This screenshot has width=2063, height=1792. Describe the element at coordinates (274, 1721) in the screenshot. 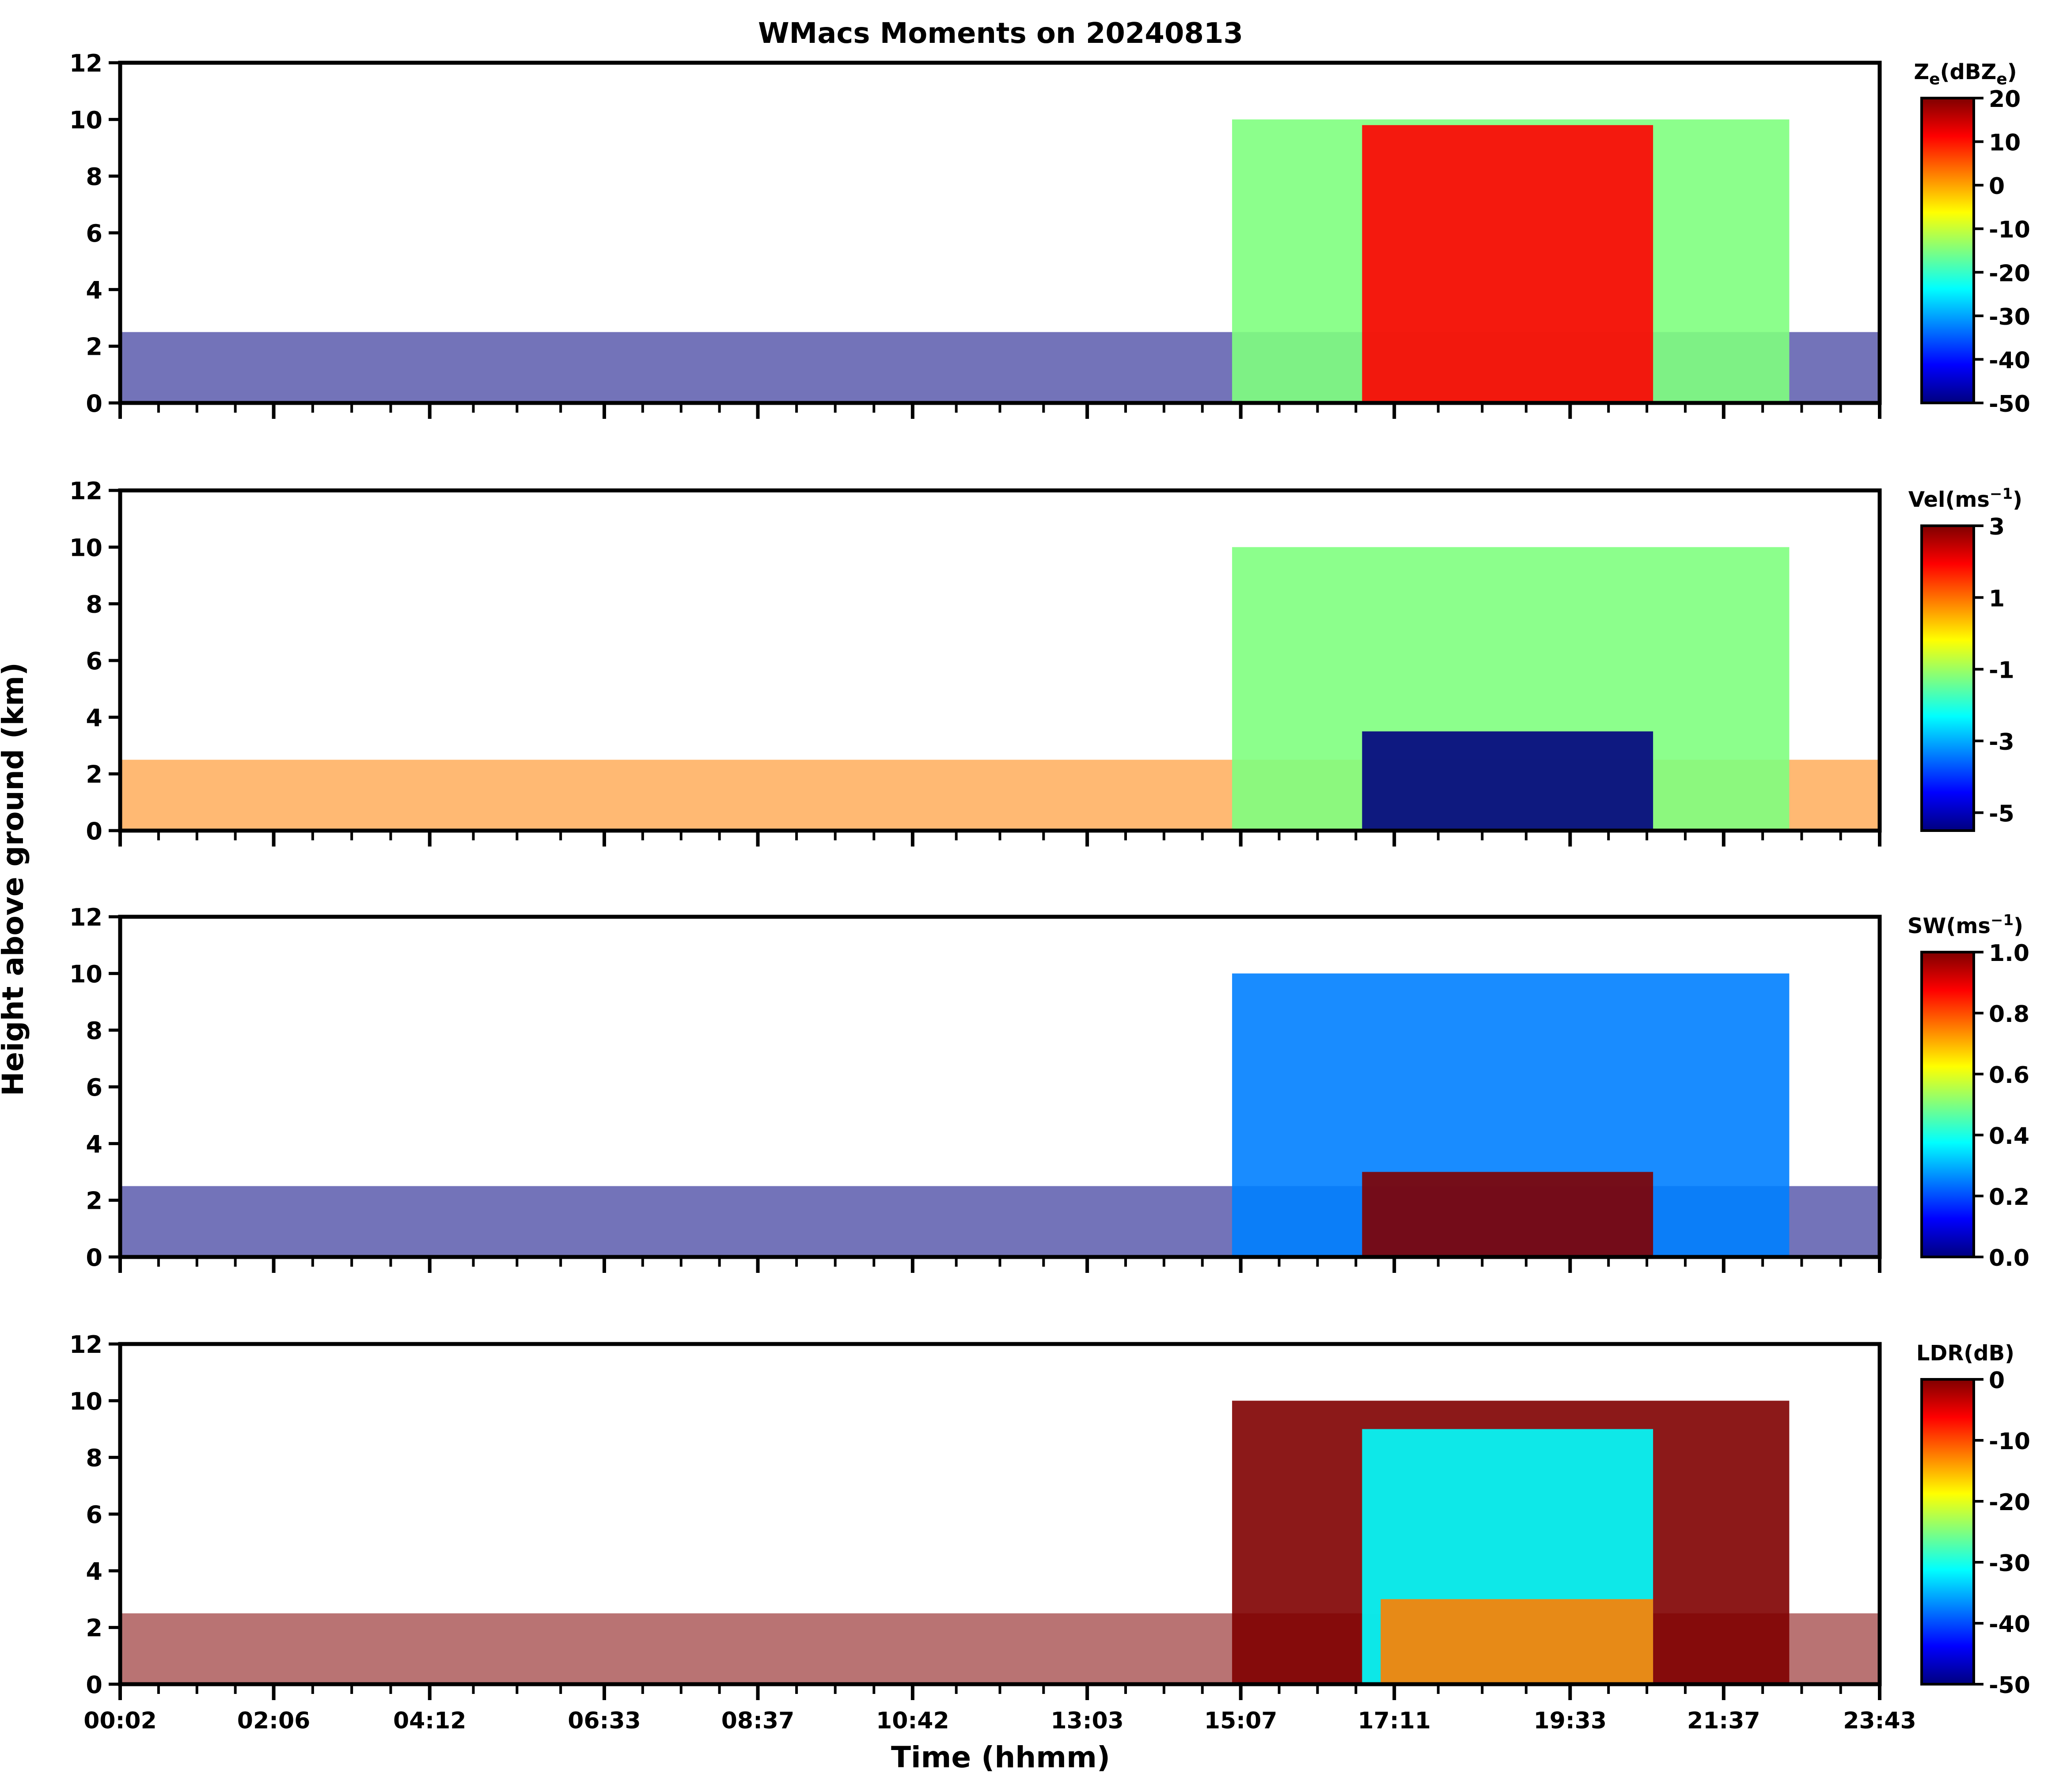

I see `x-tick-label: 02:06` at that location.